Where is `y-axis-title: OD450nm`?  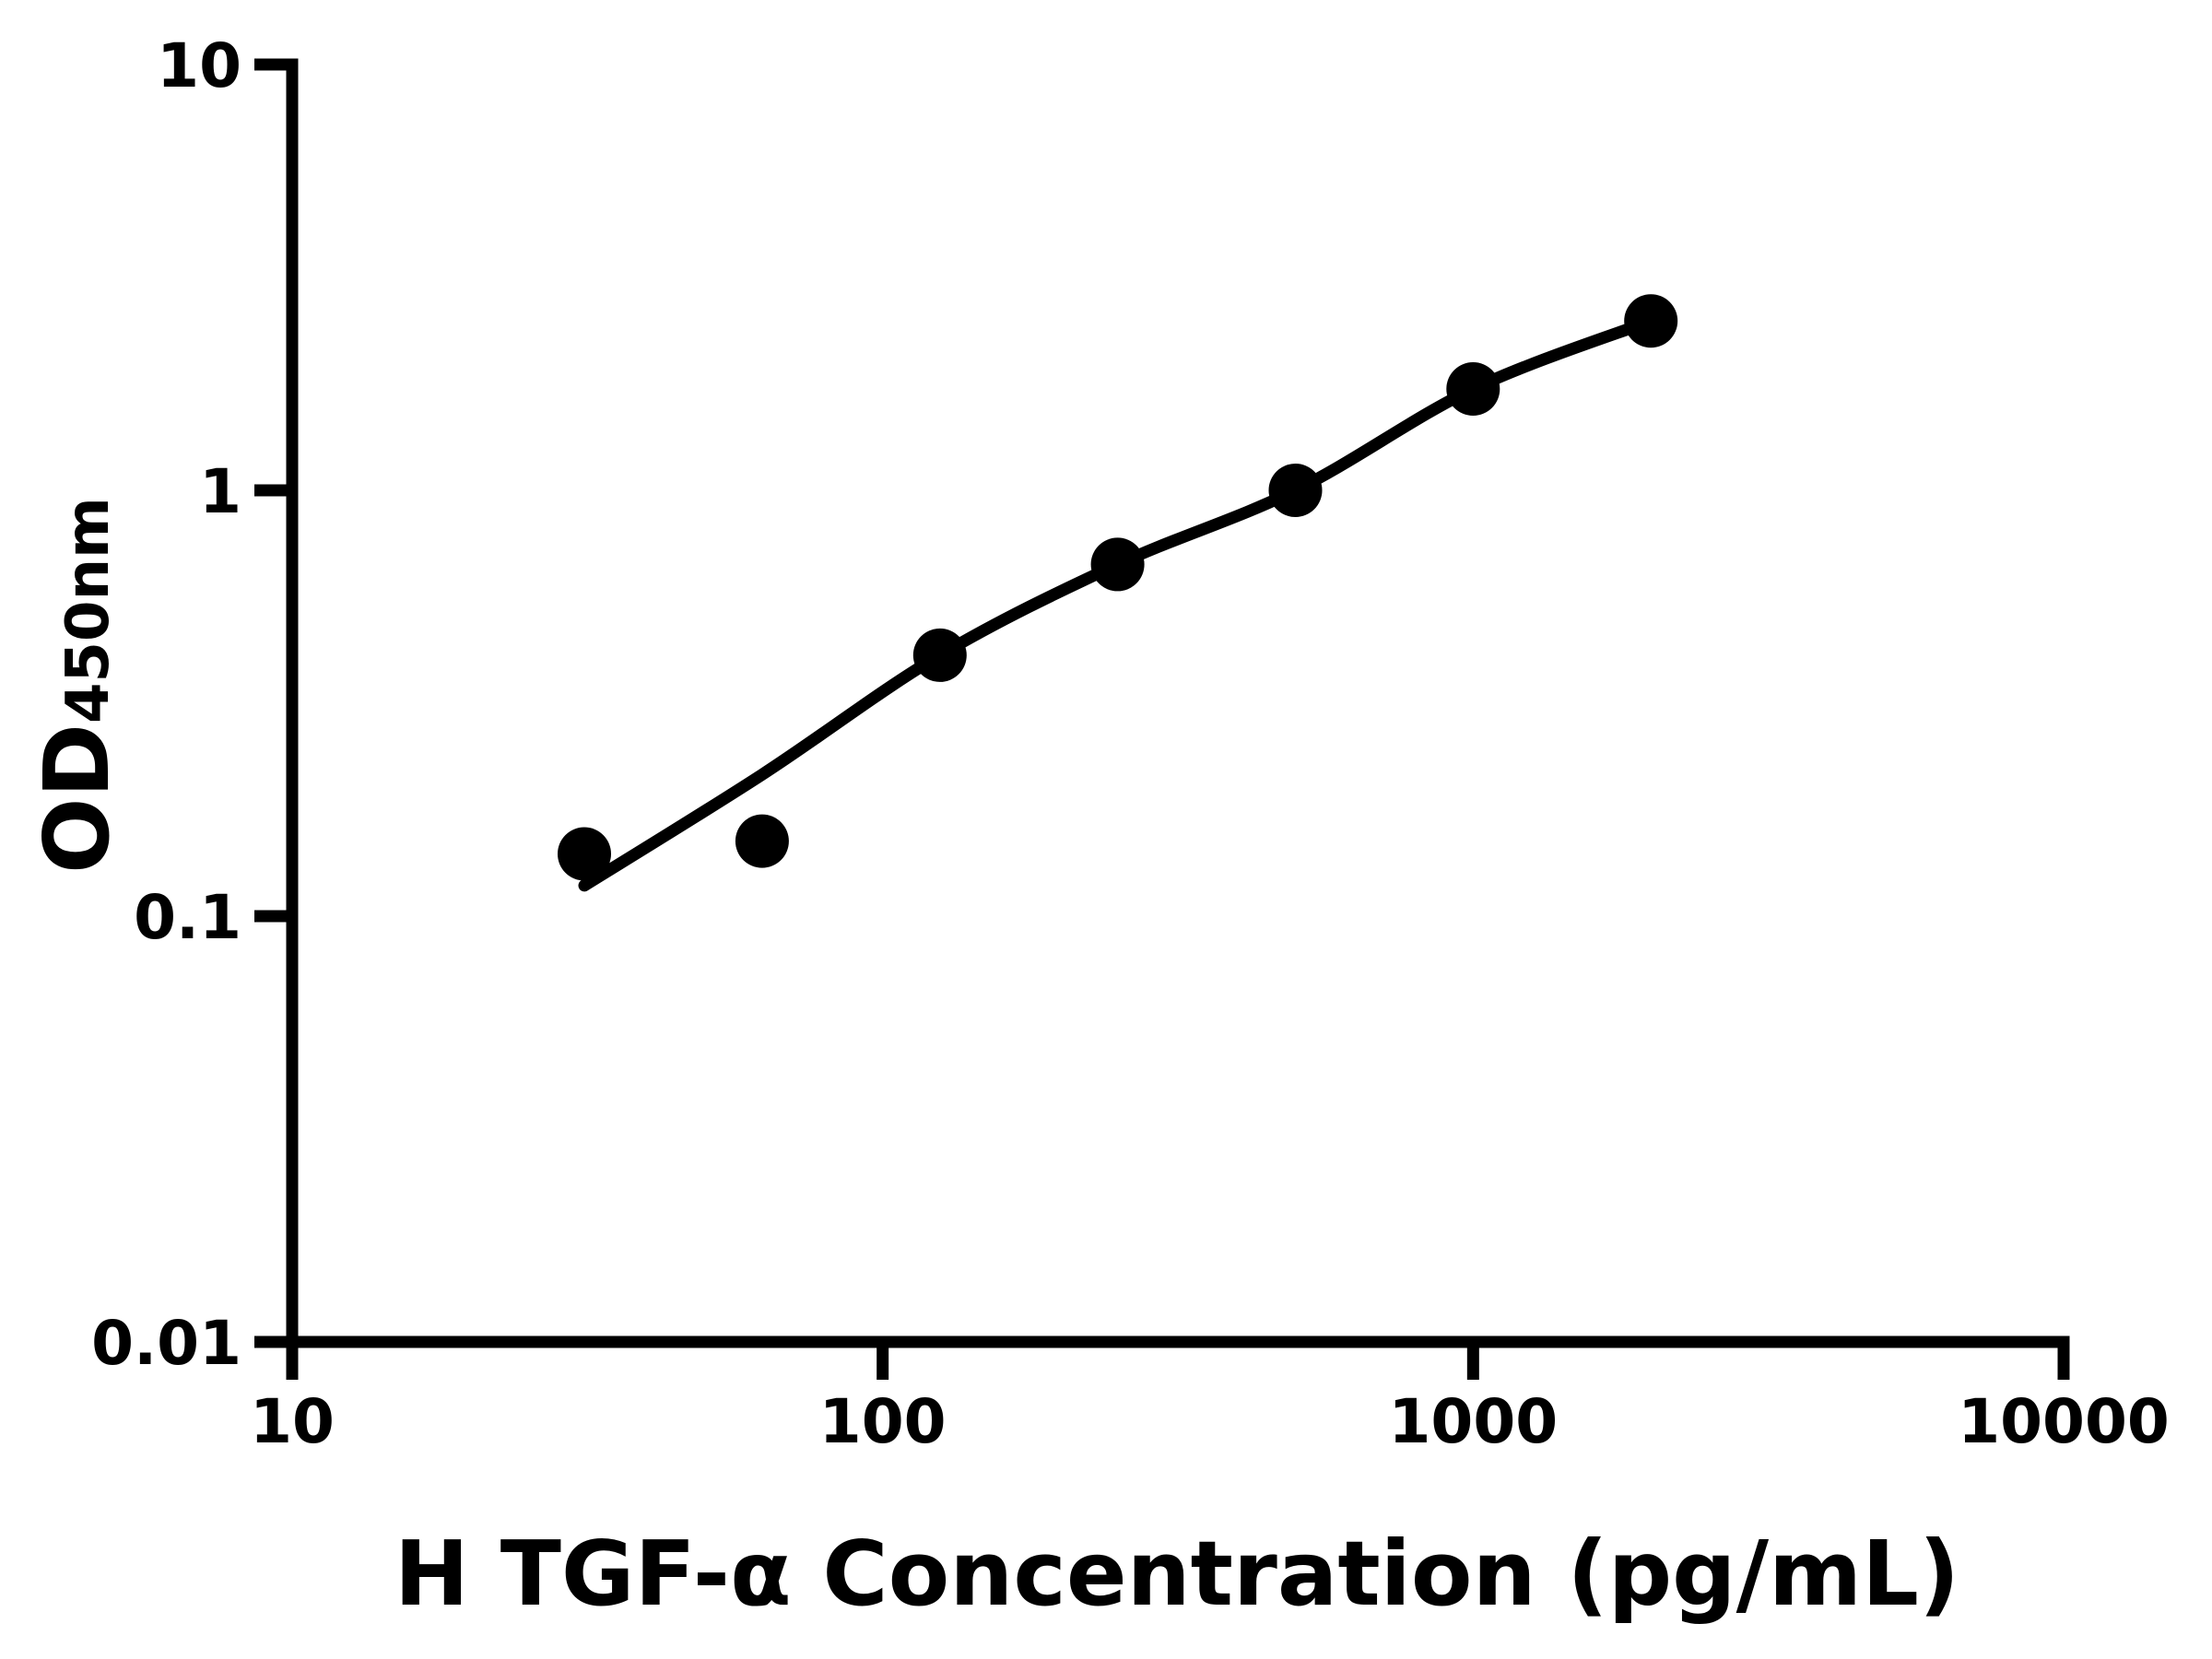 y-axis-title: OD450nm is located at coordinates (77, 685).